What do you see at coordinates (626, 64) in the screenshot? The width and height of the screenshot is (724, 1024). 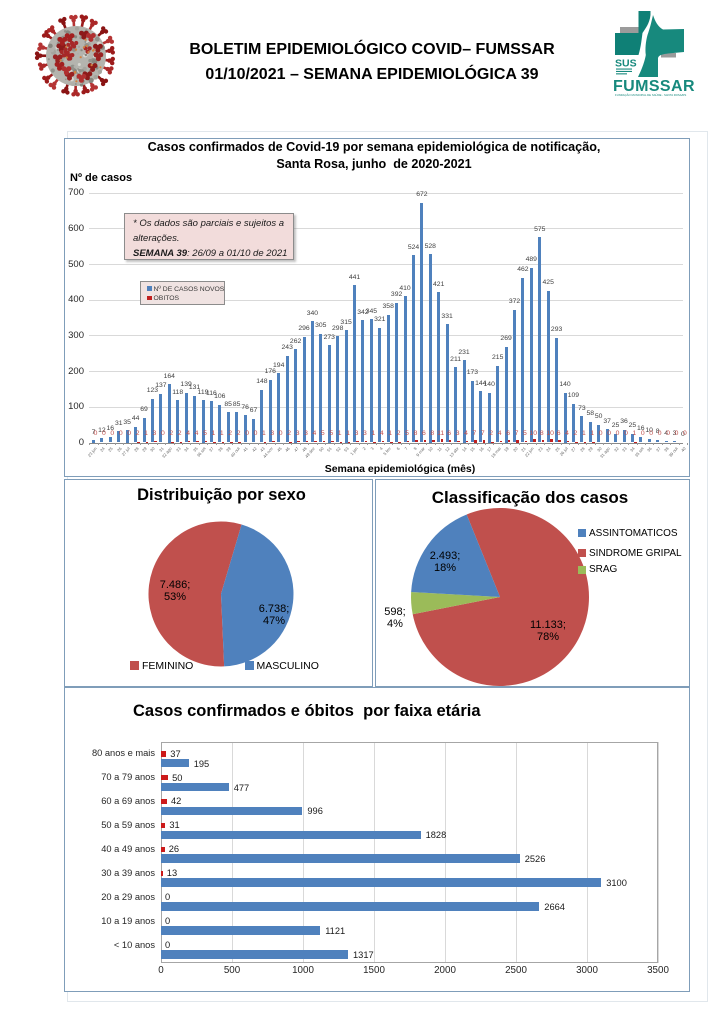 I see `svg-text: SUS` at bounding box center [626, 64].